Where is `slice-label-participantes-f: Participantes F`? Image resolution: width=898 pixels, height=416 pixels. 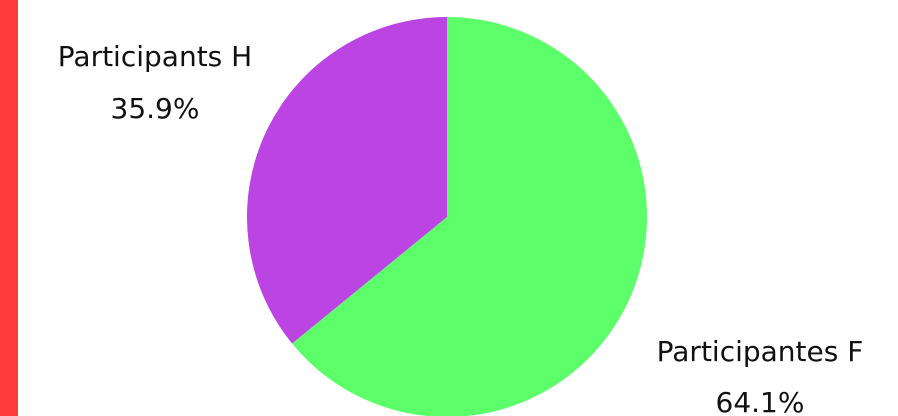
slice-label-participantes-f: Participantes F is located at coordinates (760, 351).